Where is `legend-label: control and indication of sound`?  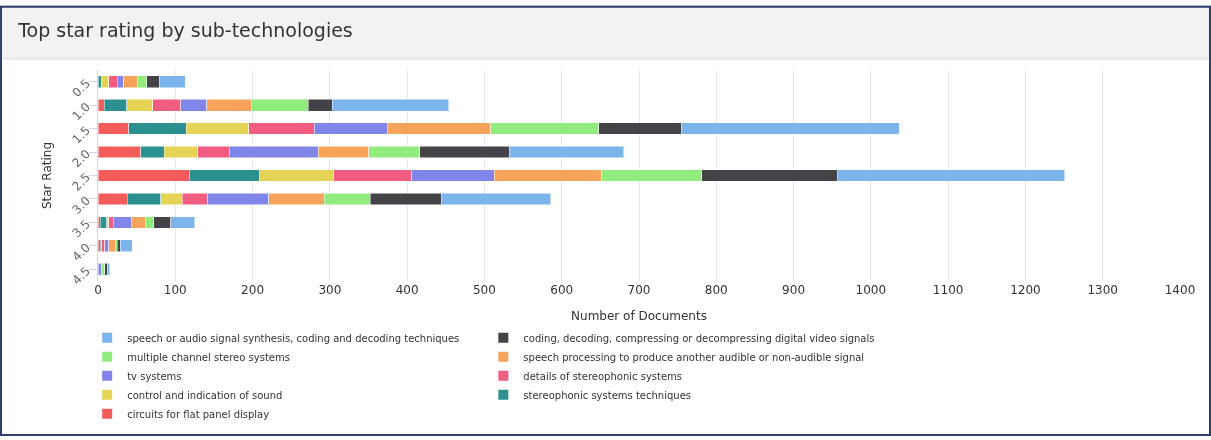 legend-label: control and indication of sound is located at coordinates (205, 395).